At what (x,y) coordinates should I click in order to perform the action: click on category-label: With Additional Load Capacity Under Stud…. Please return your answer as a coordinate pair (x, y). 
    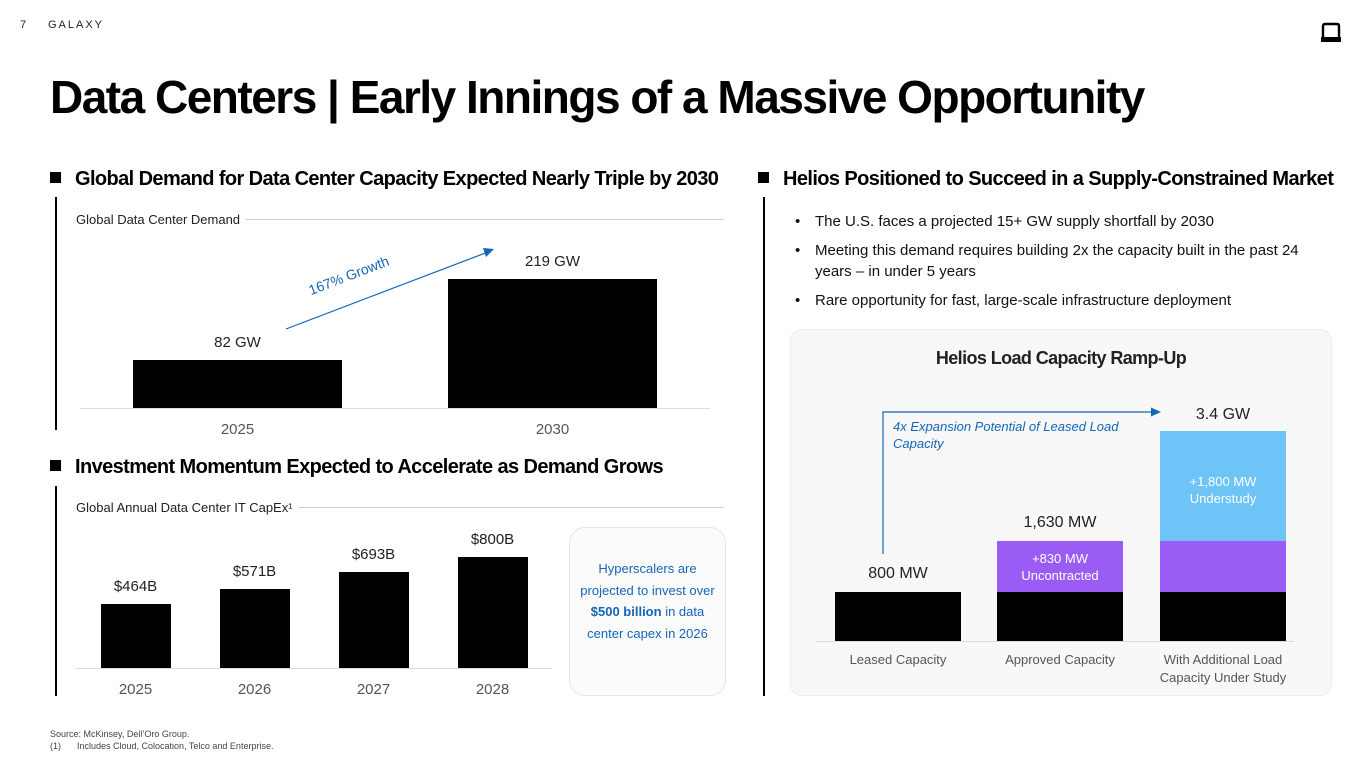
    Looking at the image, I should click on (1223, 668).